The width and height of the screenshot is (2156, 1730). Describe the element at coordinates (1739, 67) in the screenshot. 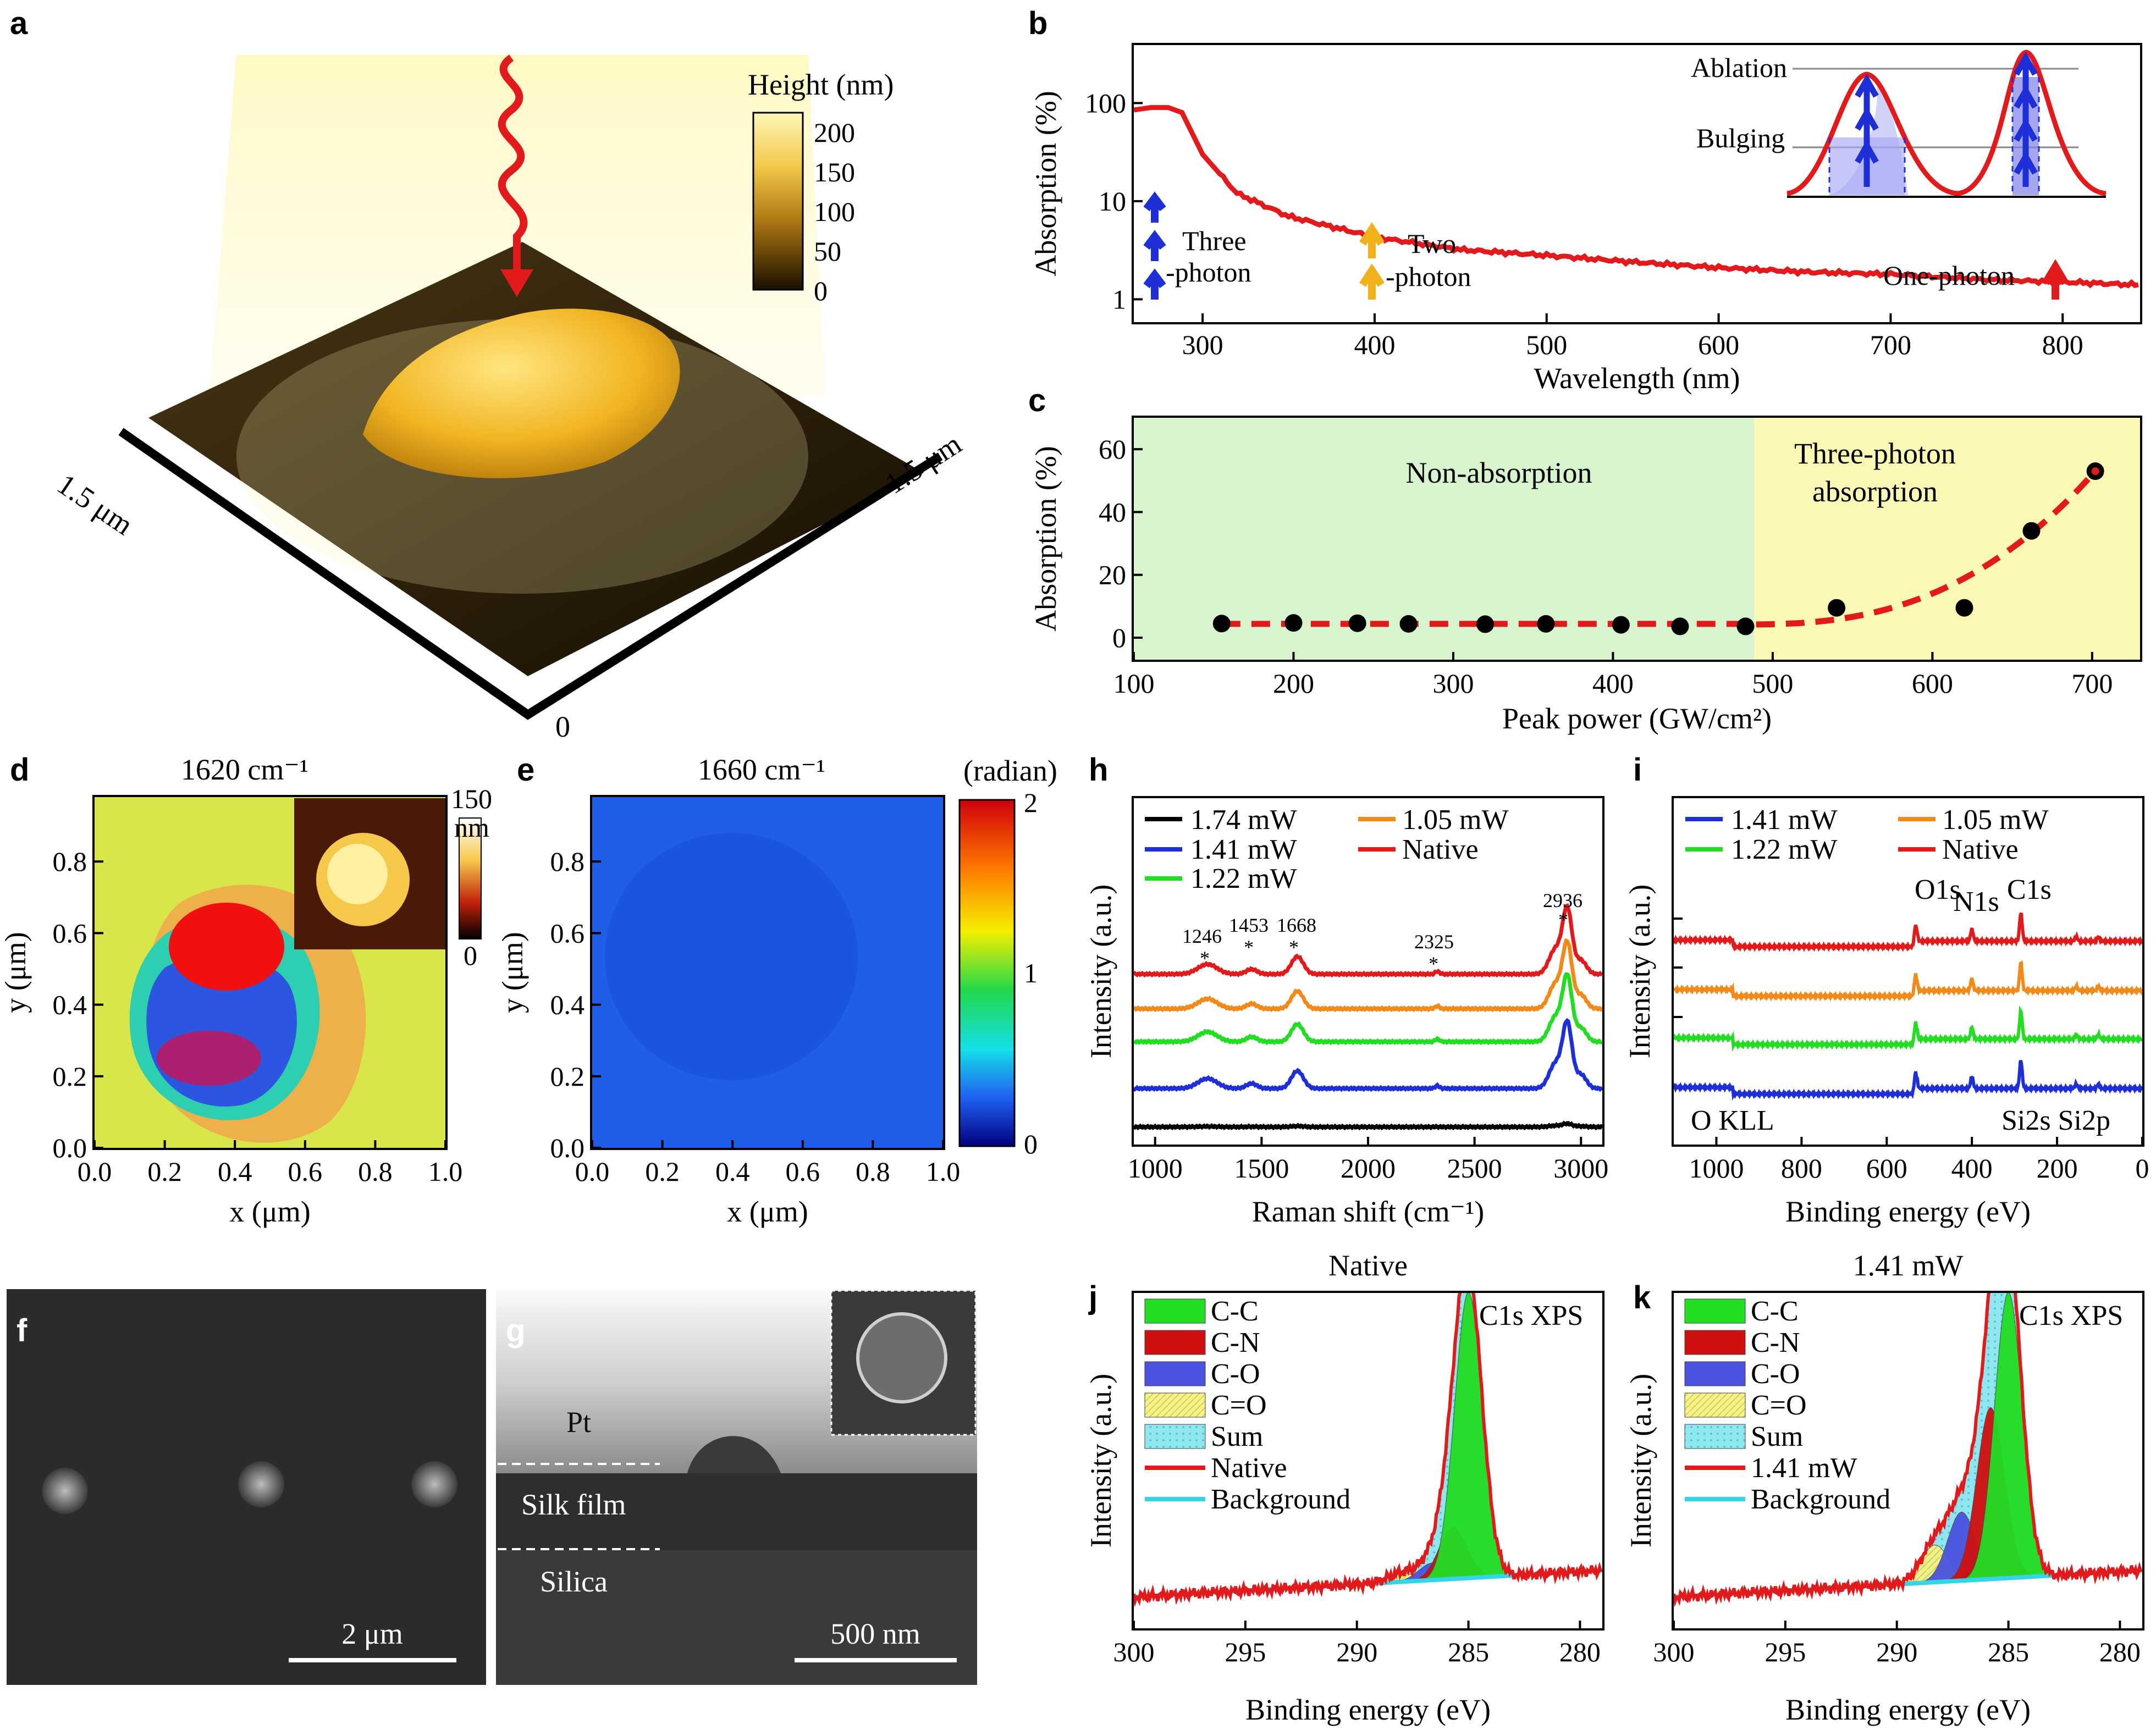

I see `label-ablation: Ablation` at that location.